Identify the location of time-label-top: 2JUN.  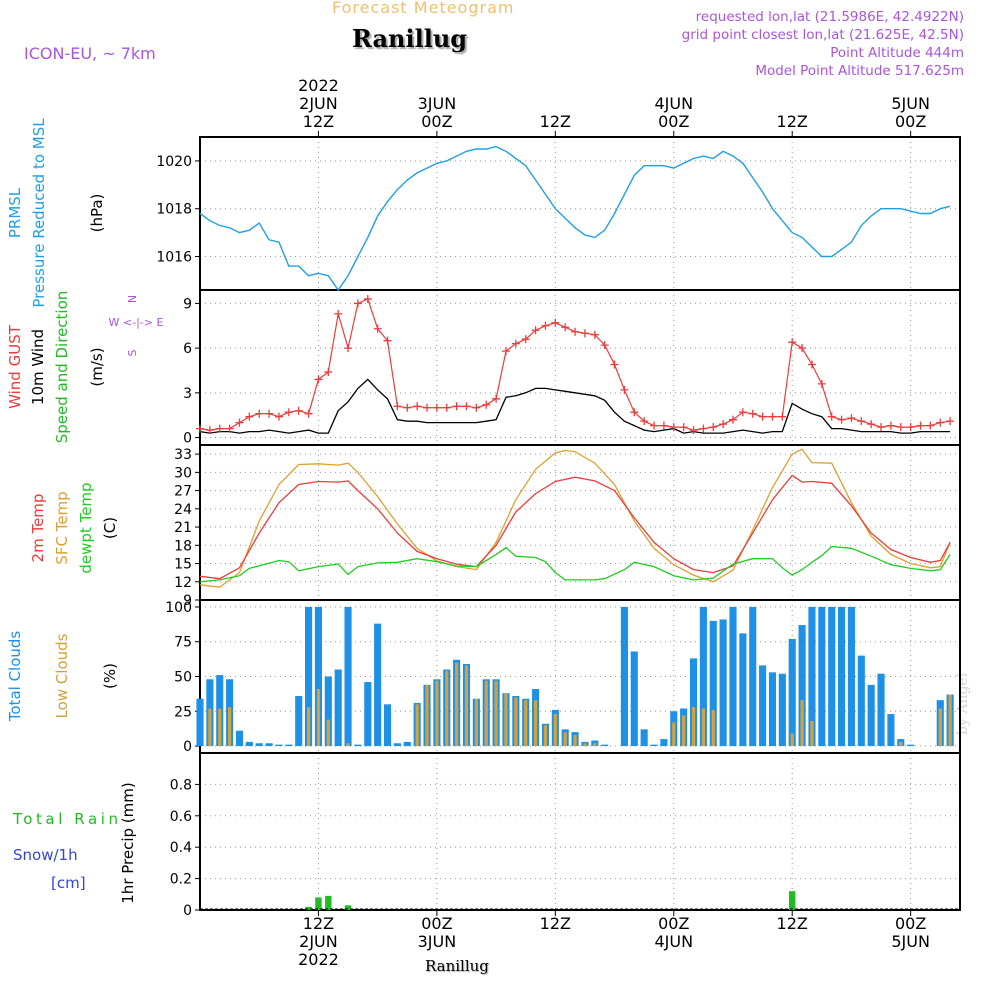
(318, 103).